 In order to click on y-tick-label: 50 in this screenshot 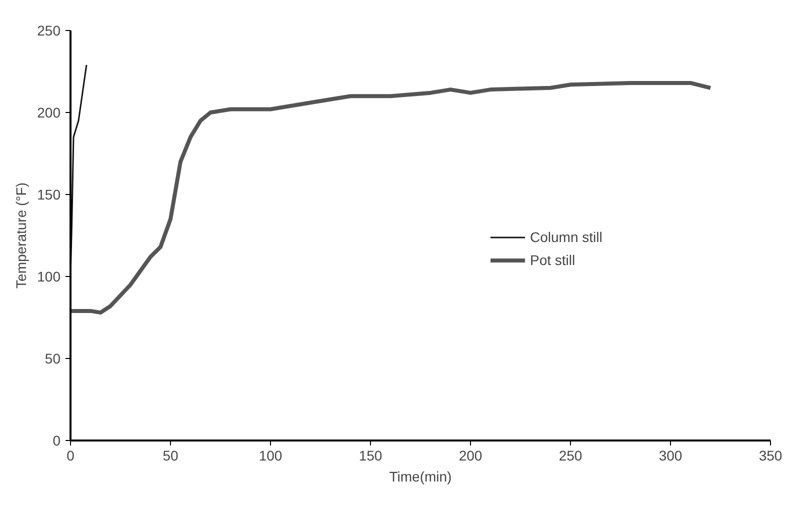, I will do `click(52, 358)`.